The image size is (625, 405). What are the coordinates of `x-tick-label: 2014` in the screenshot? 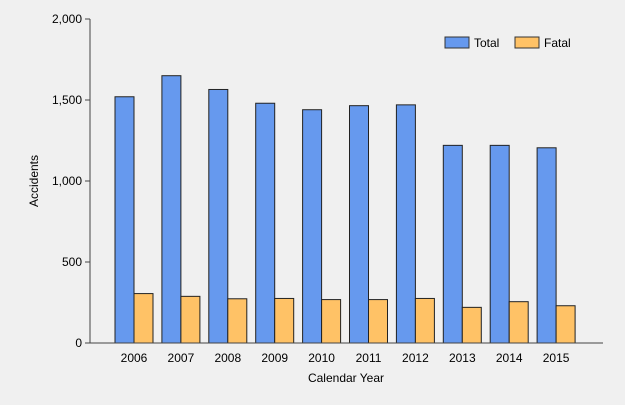 It's located at (509, 358).